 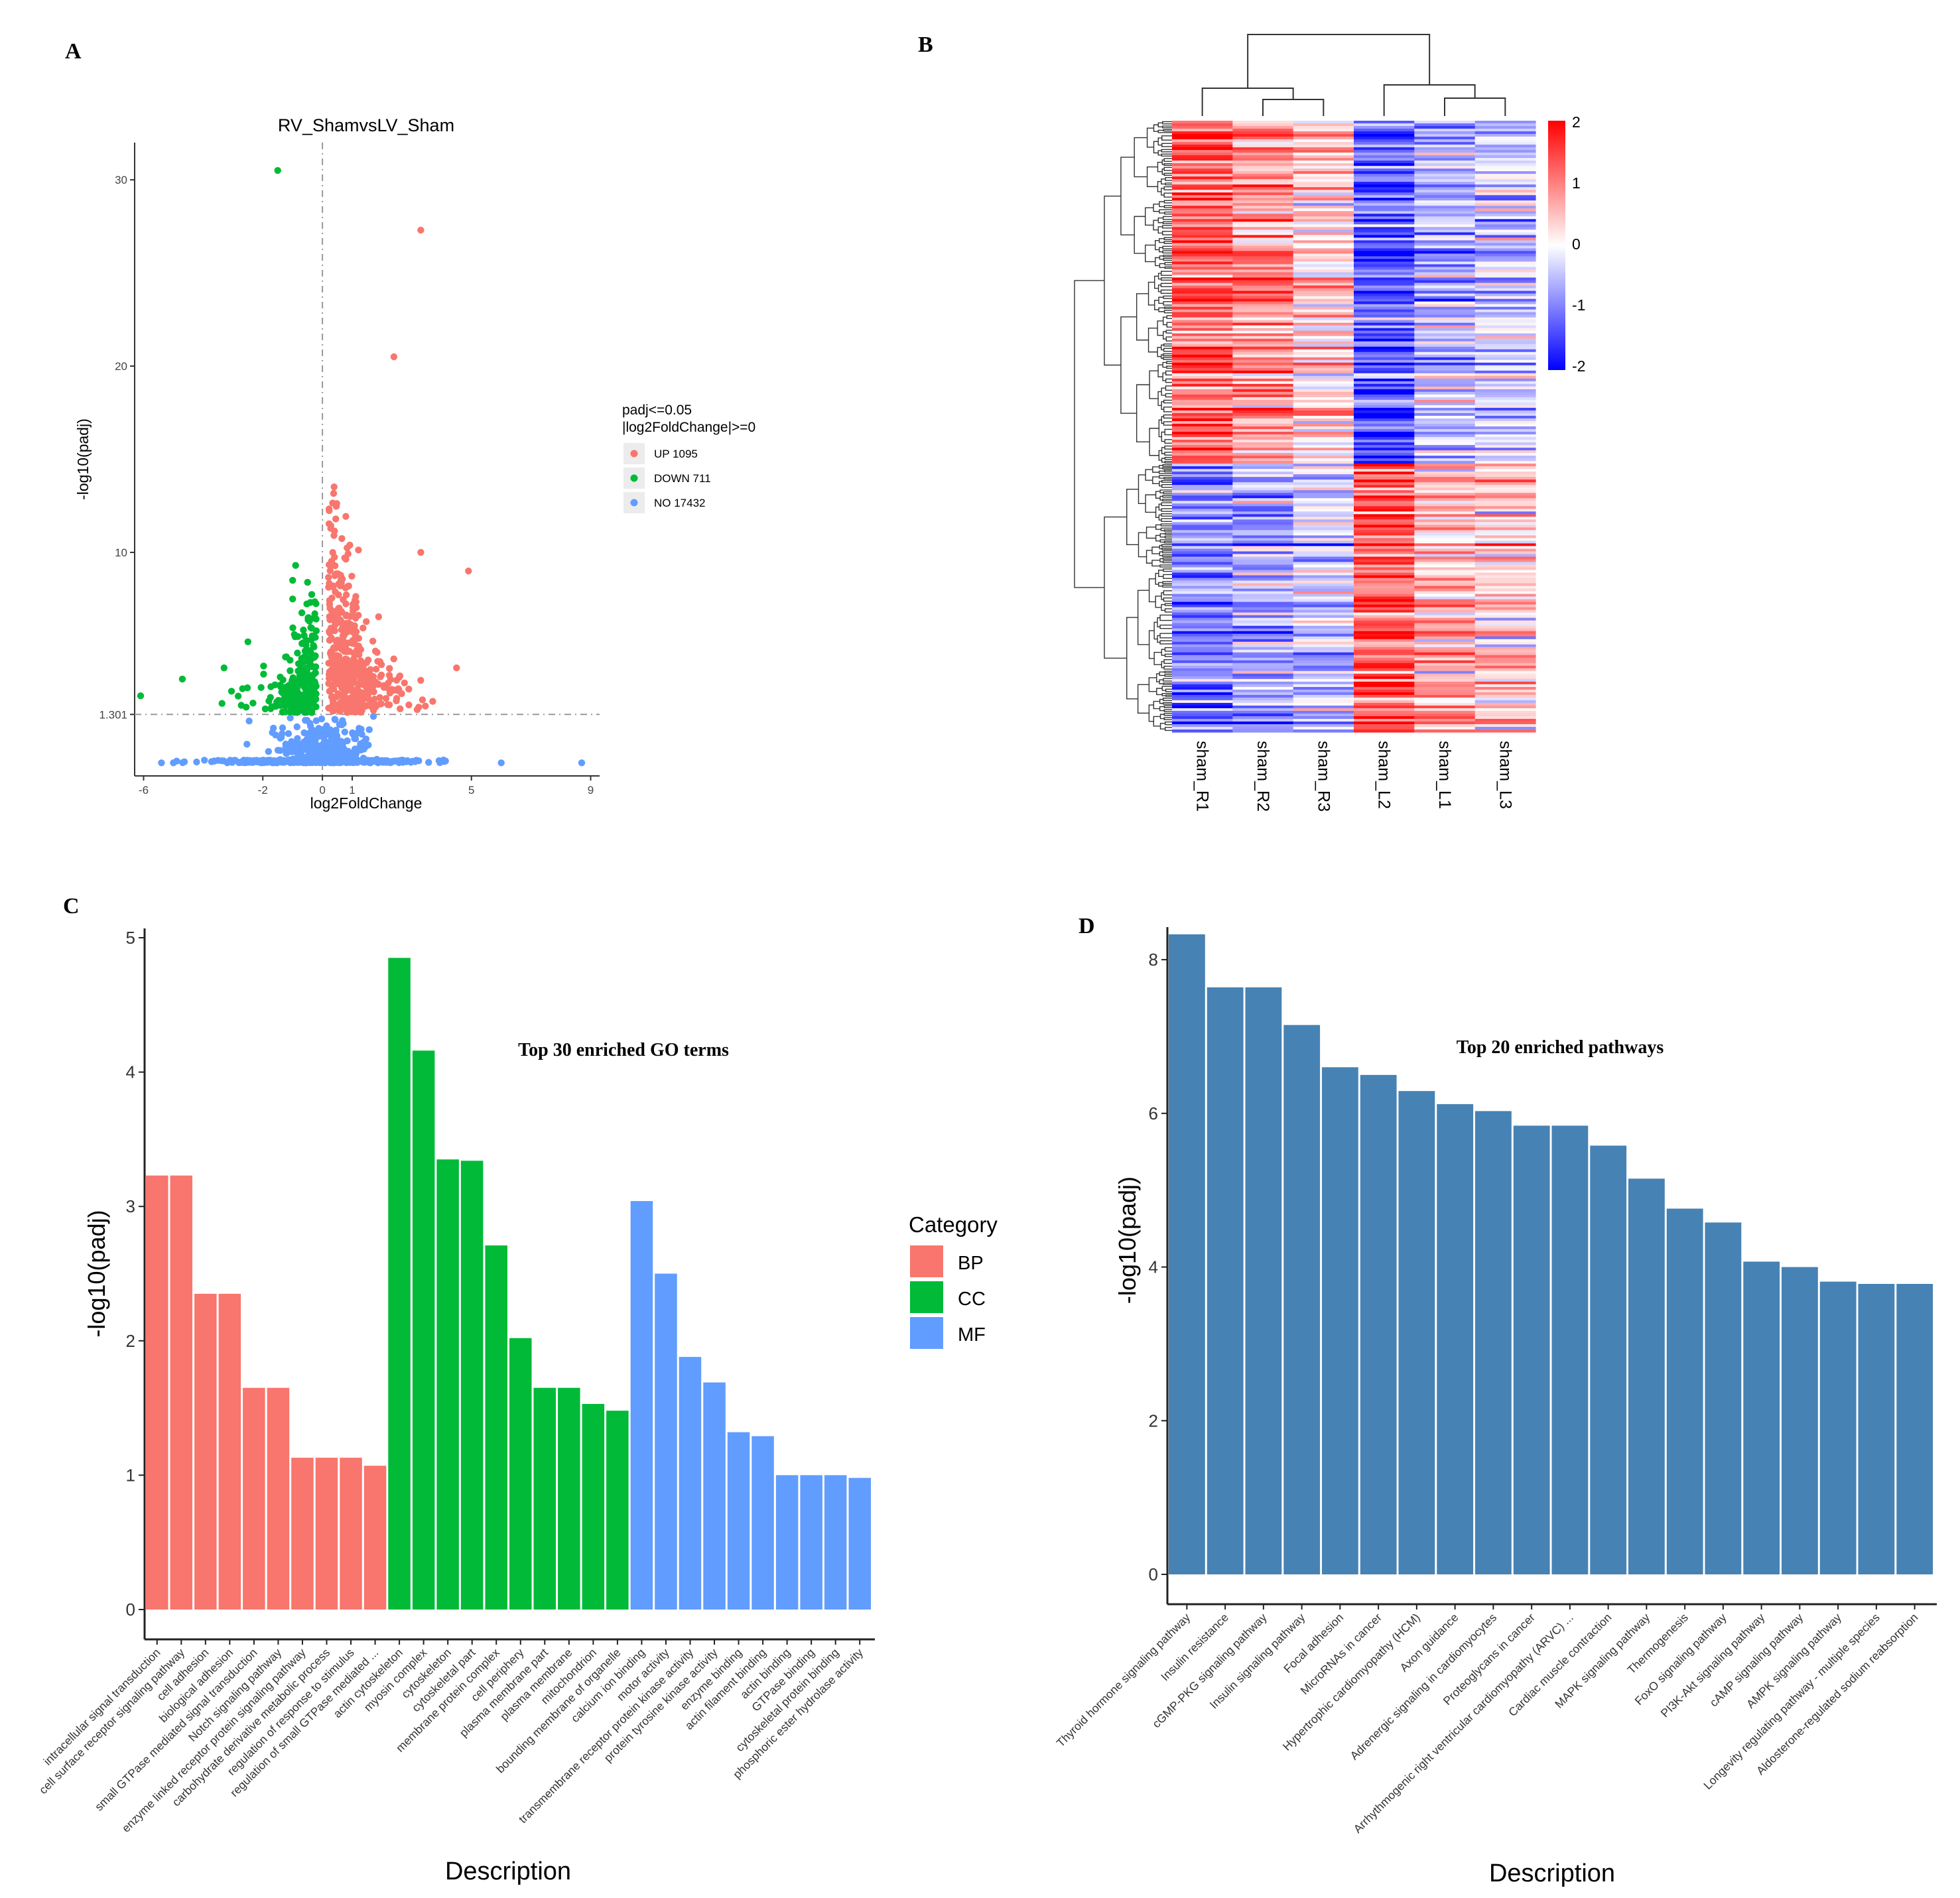 I want to click on down-point, so click(x=314, y=684).